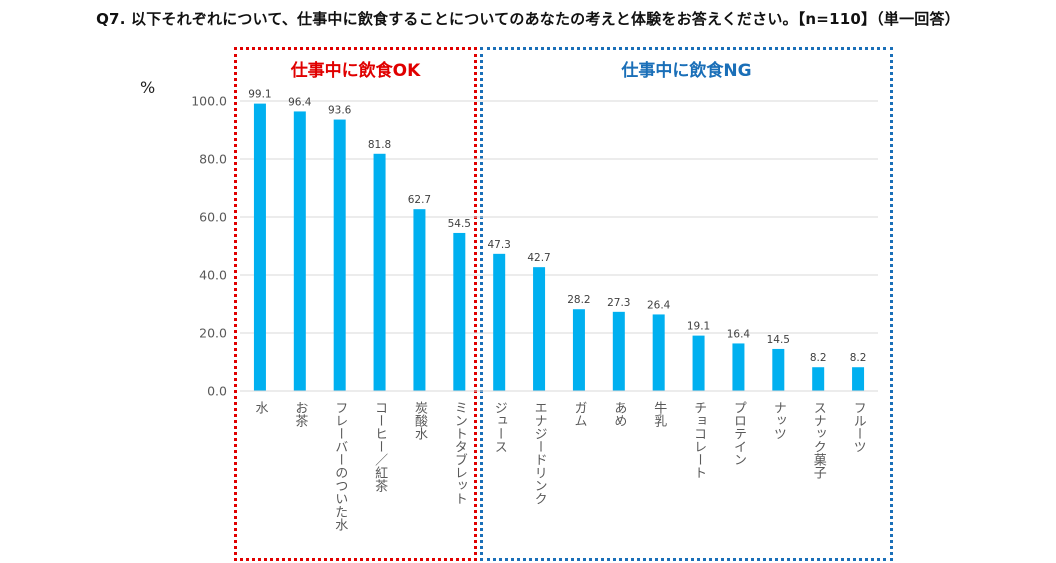  Describe the element at coordinates (213, 275) in the screenshot. I see `y-tick-label: 40.0` at that location.